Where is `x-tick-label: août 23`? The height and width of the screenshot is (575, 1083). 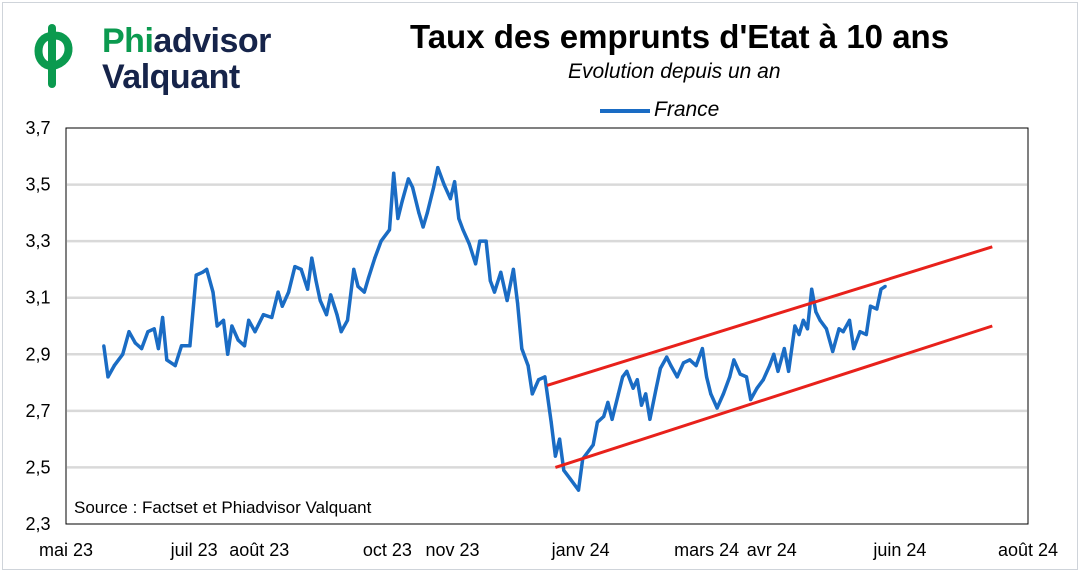
x-tick-label: août 23 is located at coordinates (259, 550).